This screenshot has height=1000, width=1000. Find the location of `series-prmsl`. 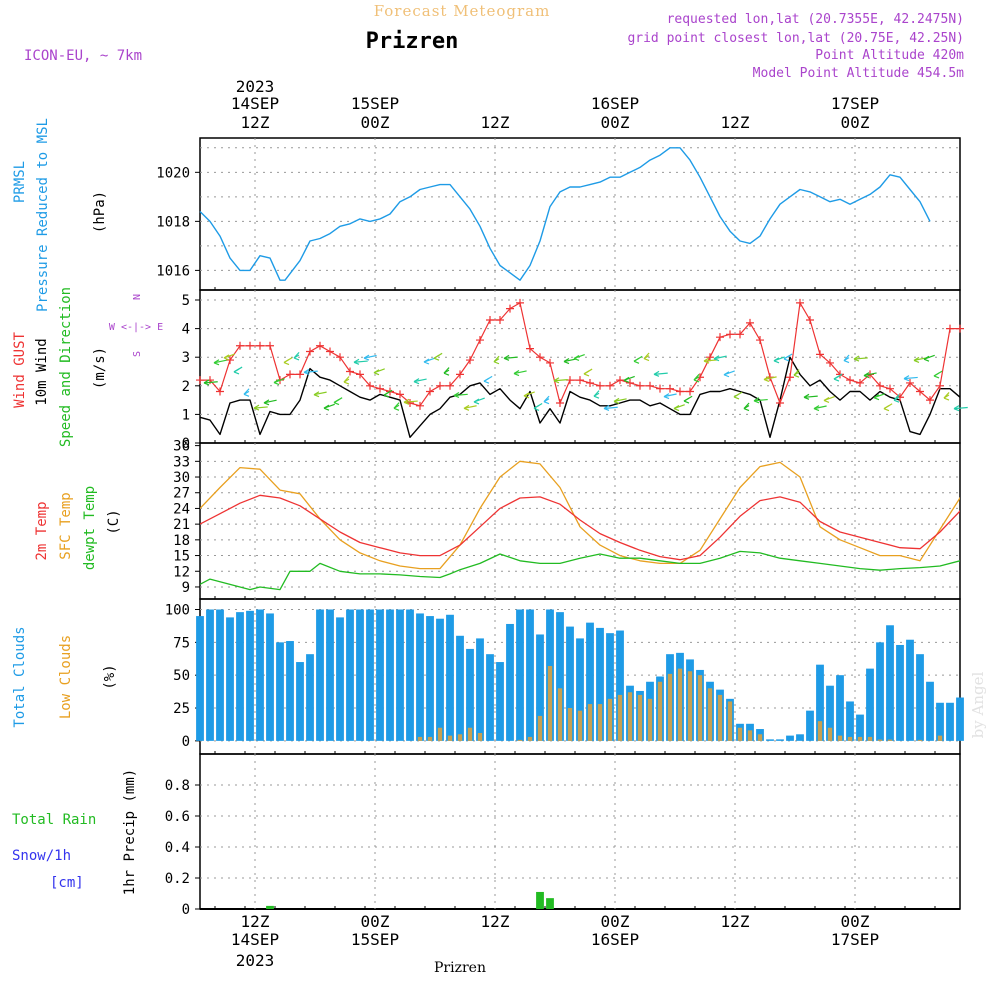

series-prmsl is located at coordinates (565, 214).